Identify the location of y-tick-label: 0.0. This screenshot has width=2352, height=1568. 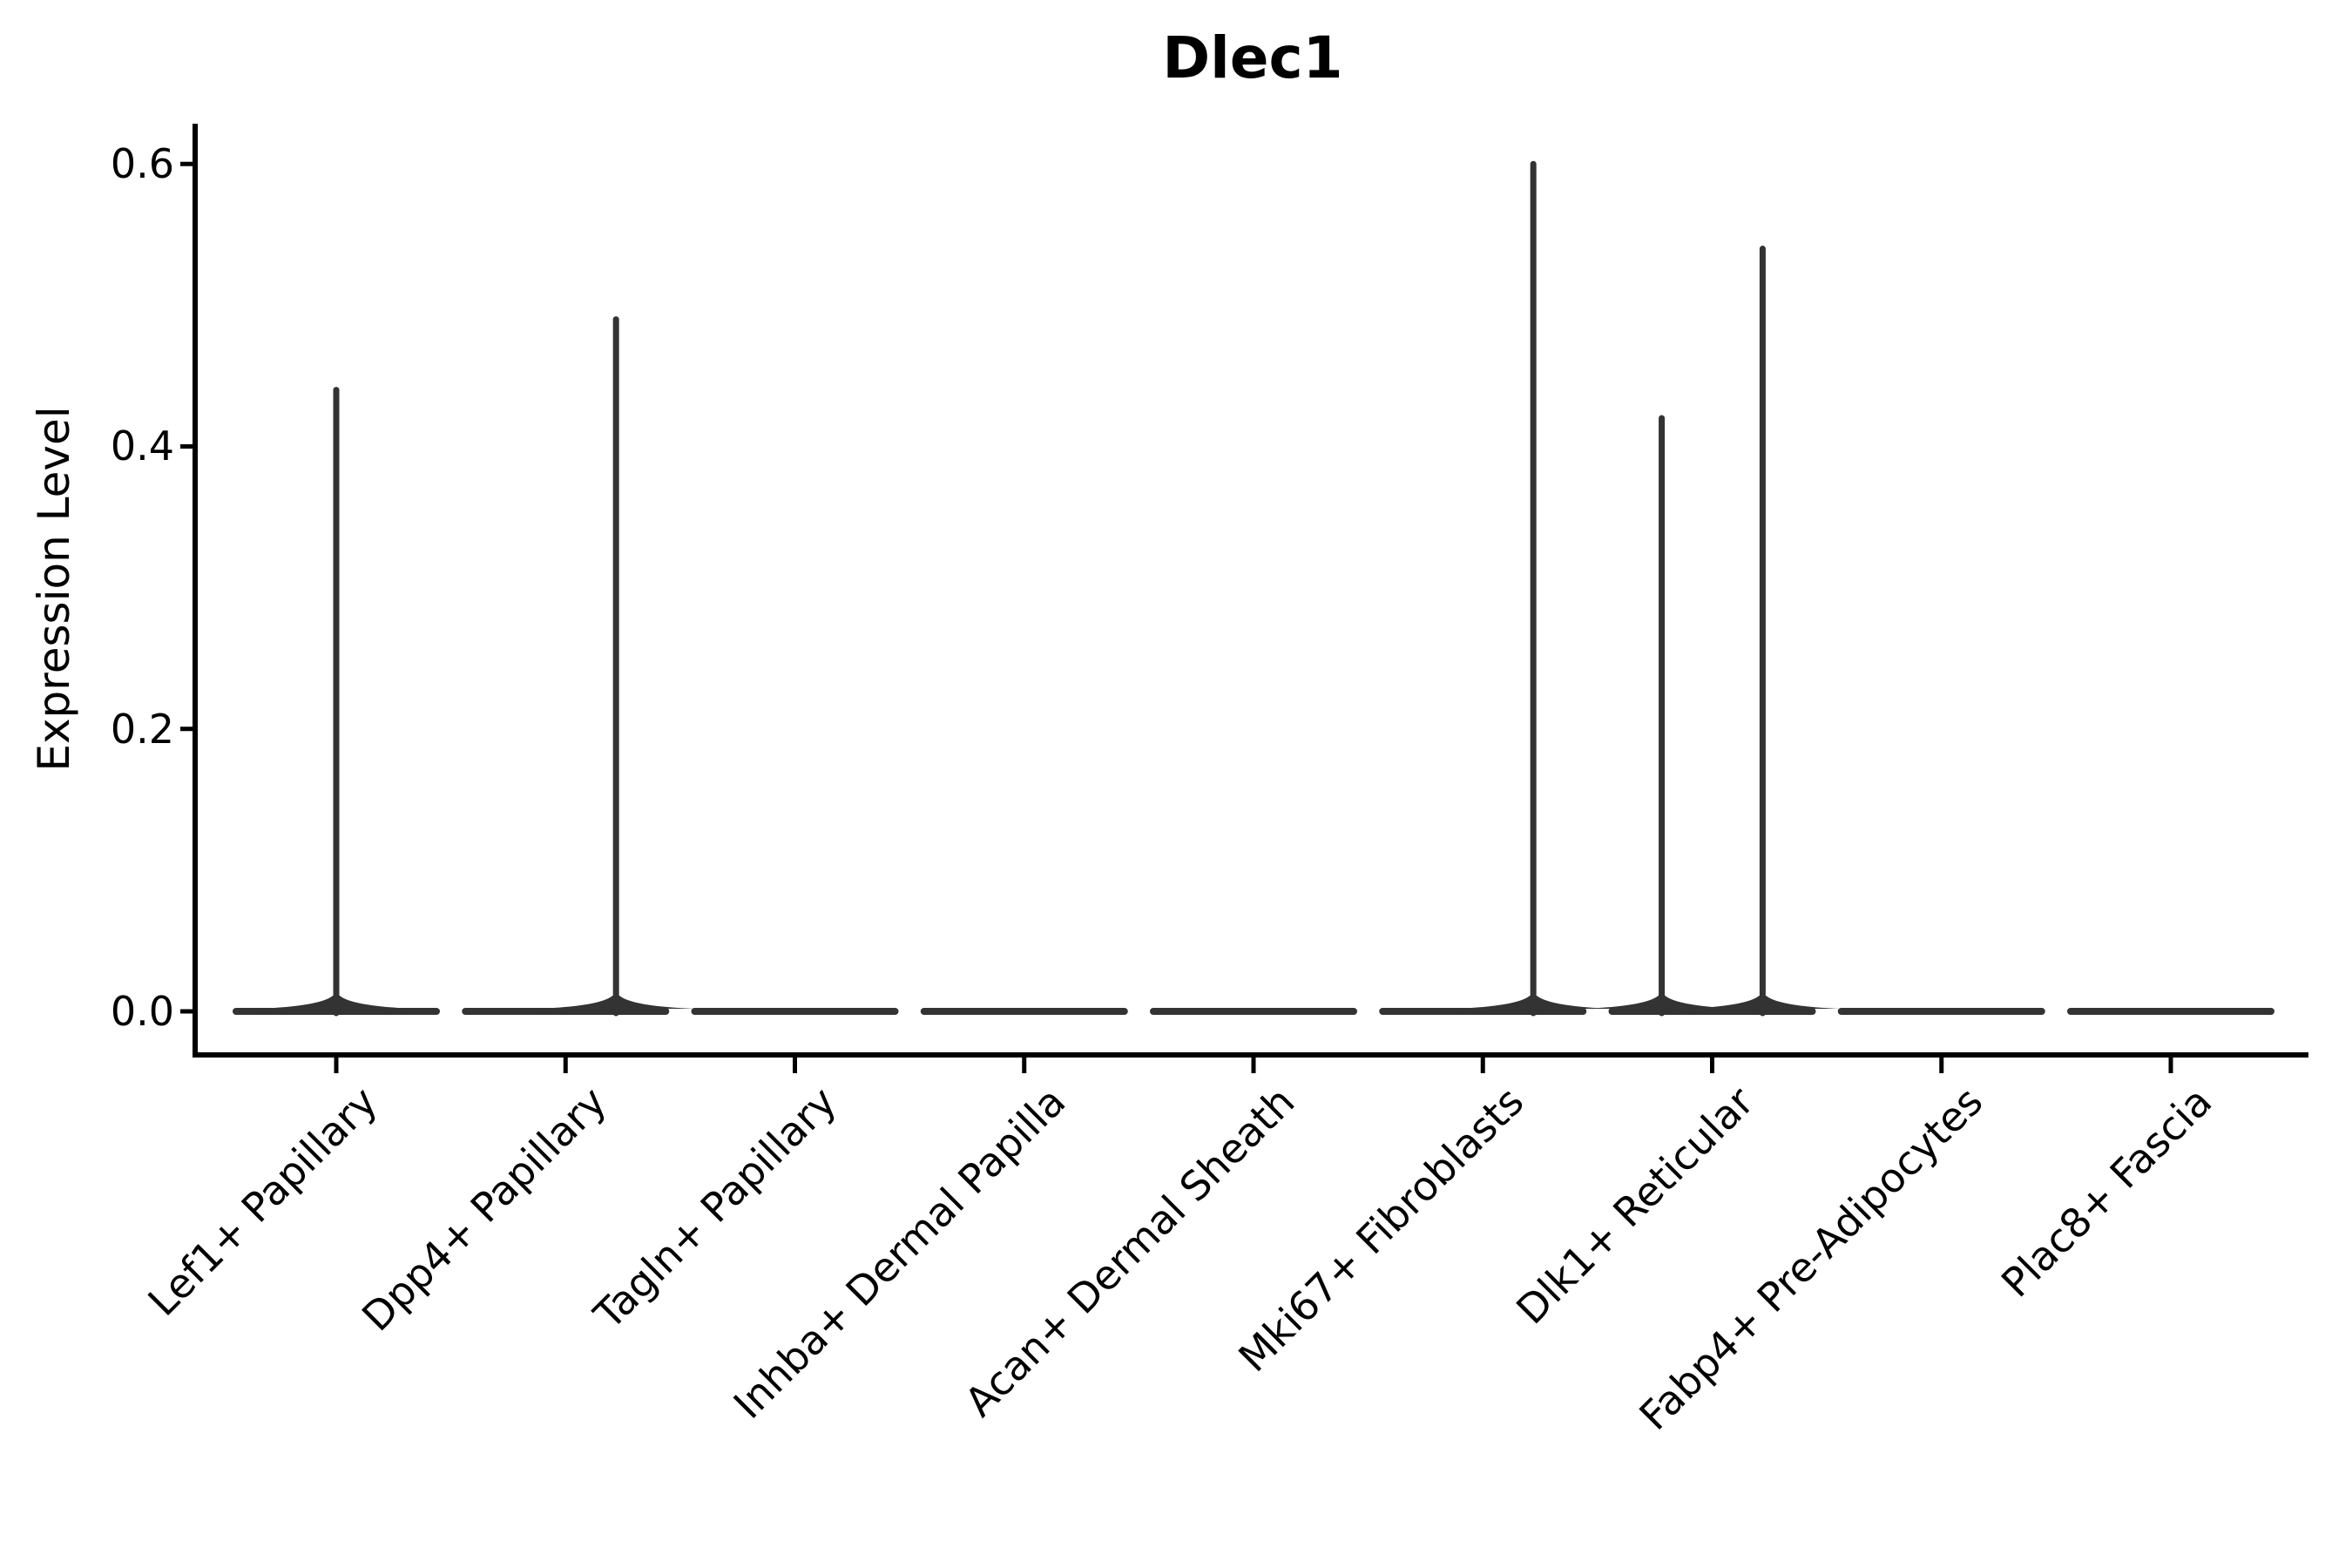
(142, 1012).